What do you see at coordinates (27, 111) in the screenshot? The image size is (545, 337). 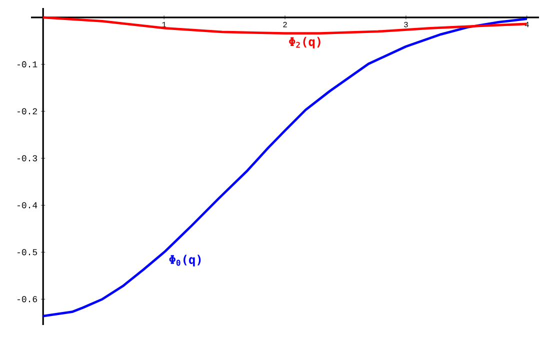 I see `y-tick-label: -0.2` at bounding box center [27, 111].